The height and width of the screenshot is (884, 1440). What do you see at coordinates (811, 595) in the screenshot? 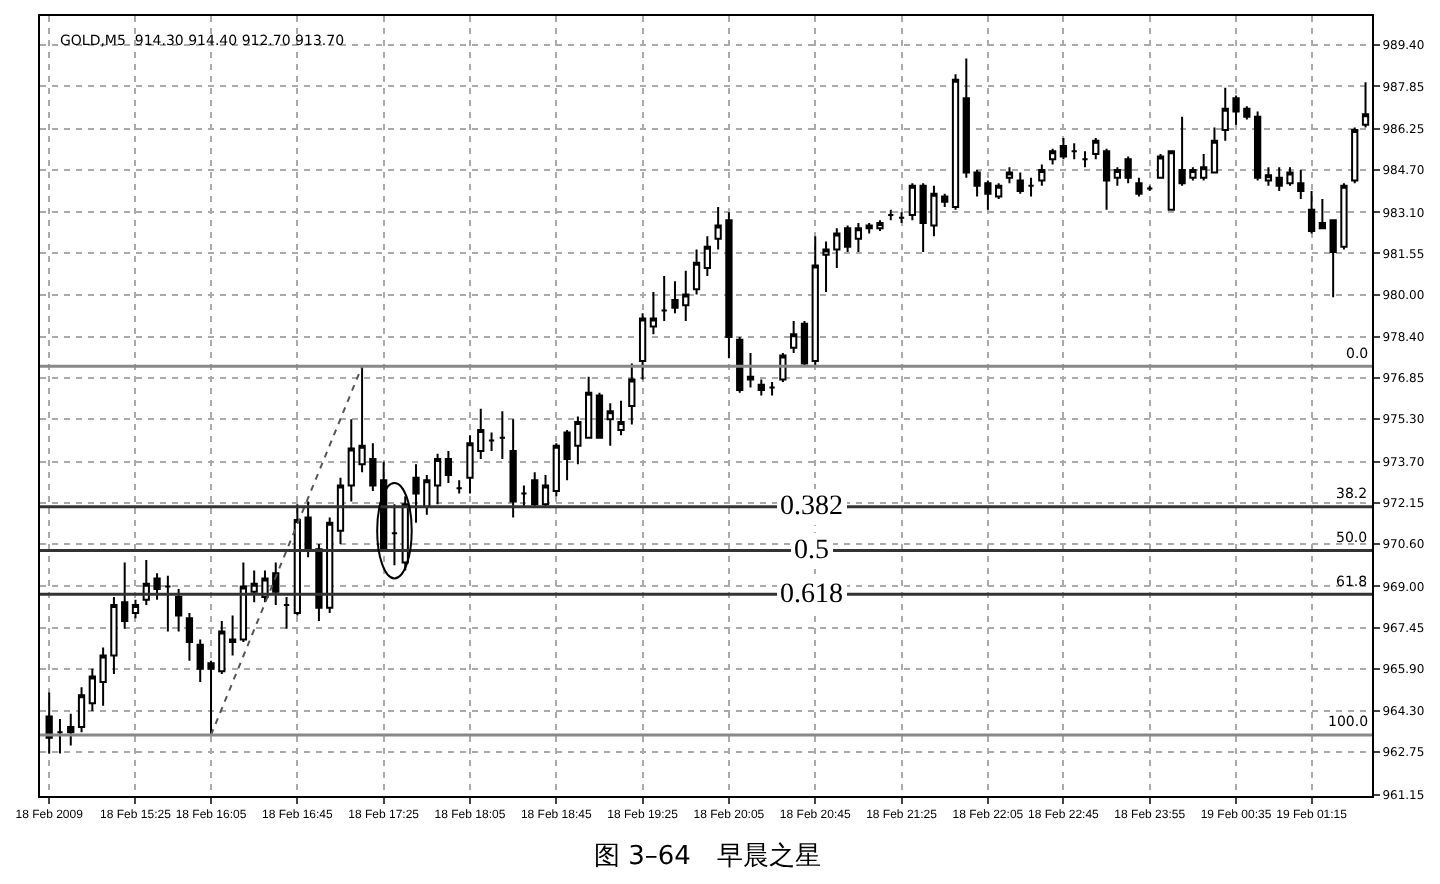
I see `annotation: 0.618` at bounding box center [811, 595].